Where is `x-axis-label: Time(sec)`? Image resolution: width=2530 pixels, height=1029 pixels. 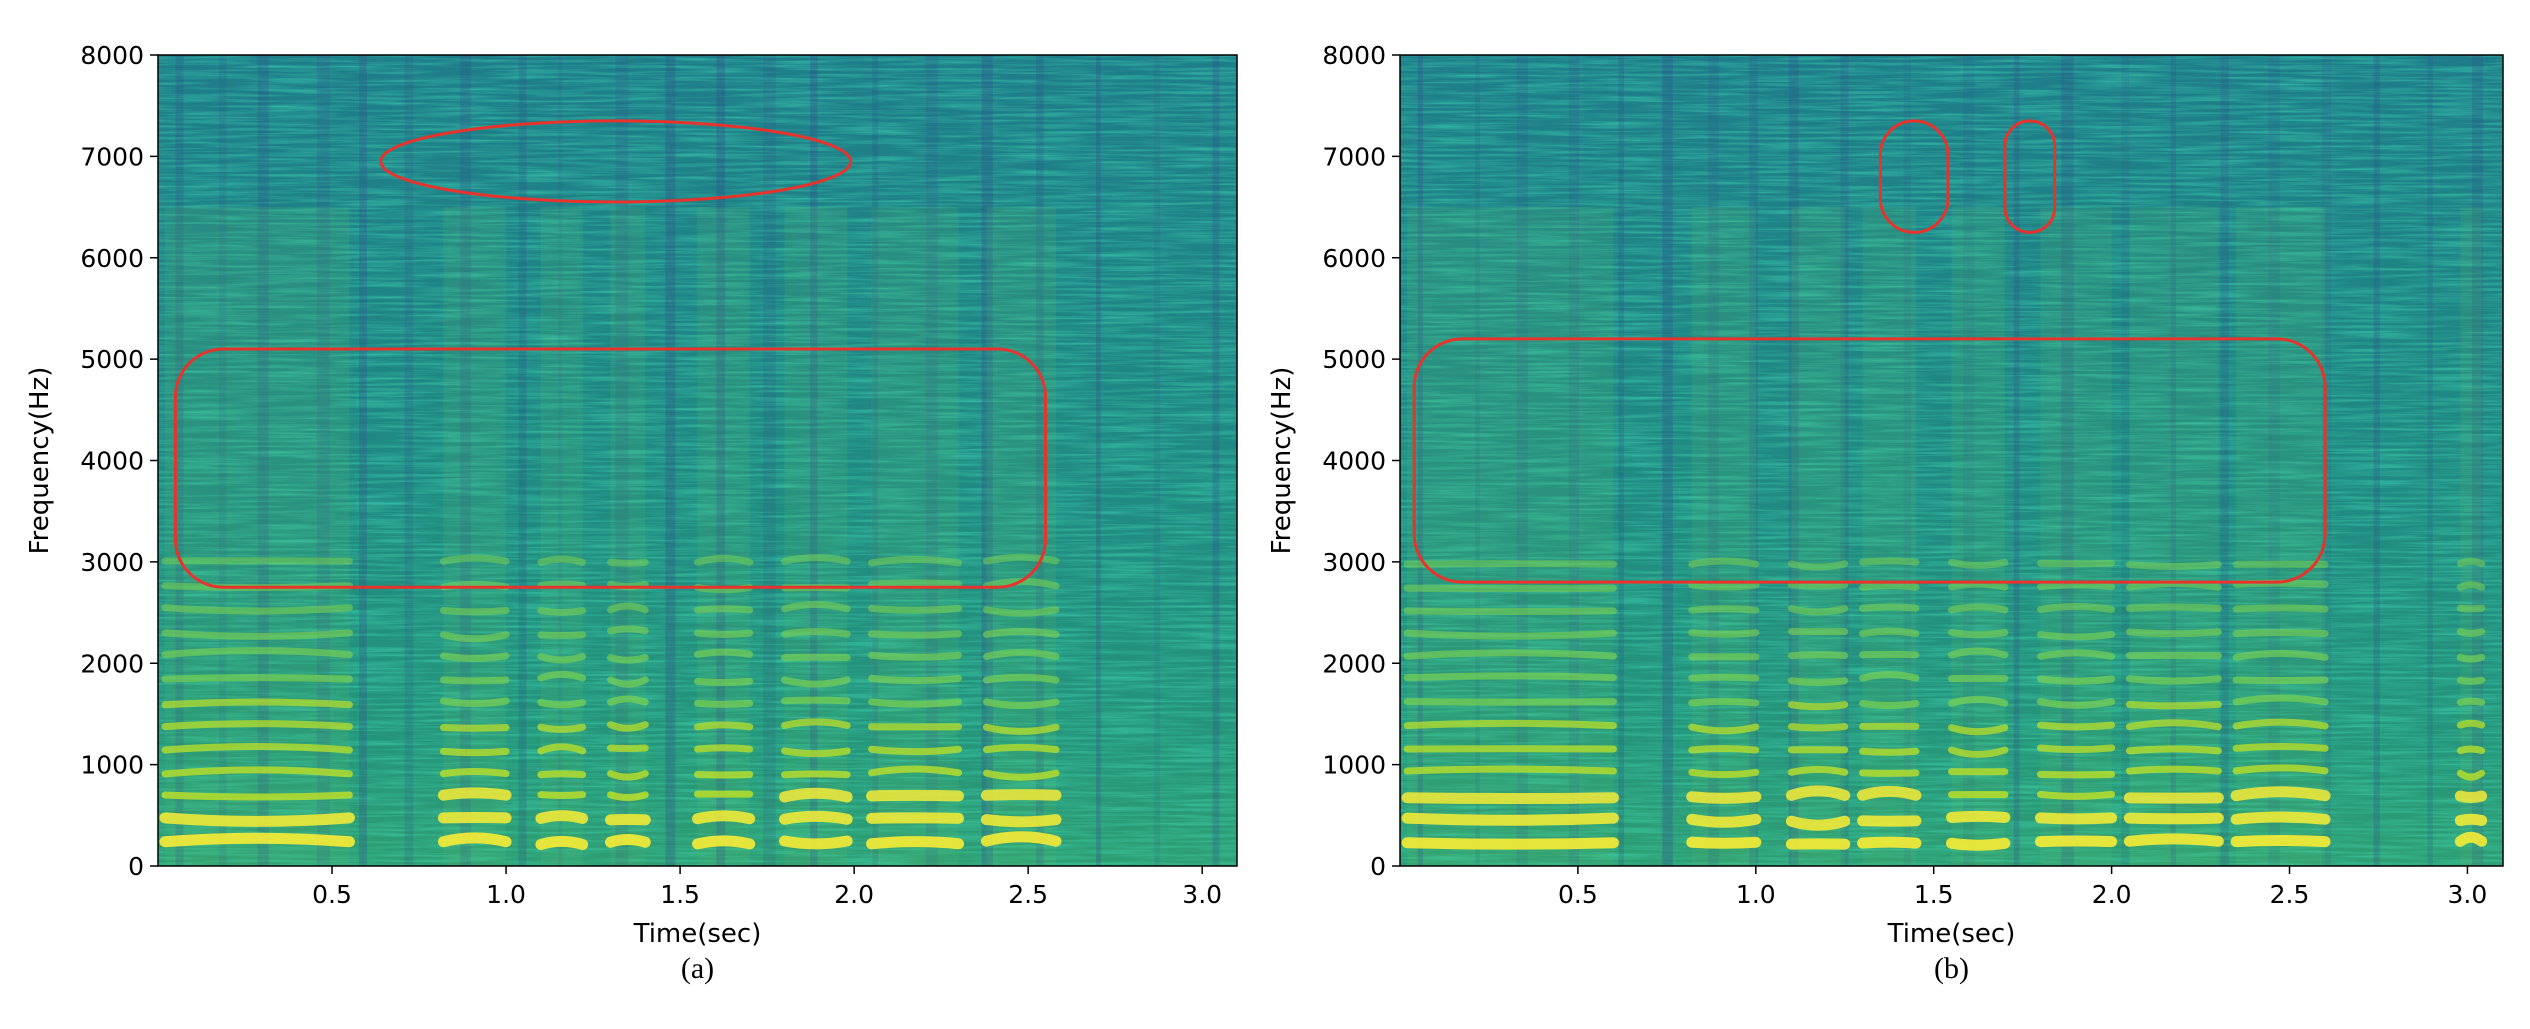
x-axis-label: Time(sec) is located at coordinates (1951, 934).